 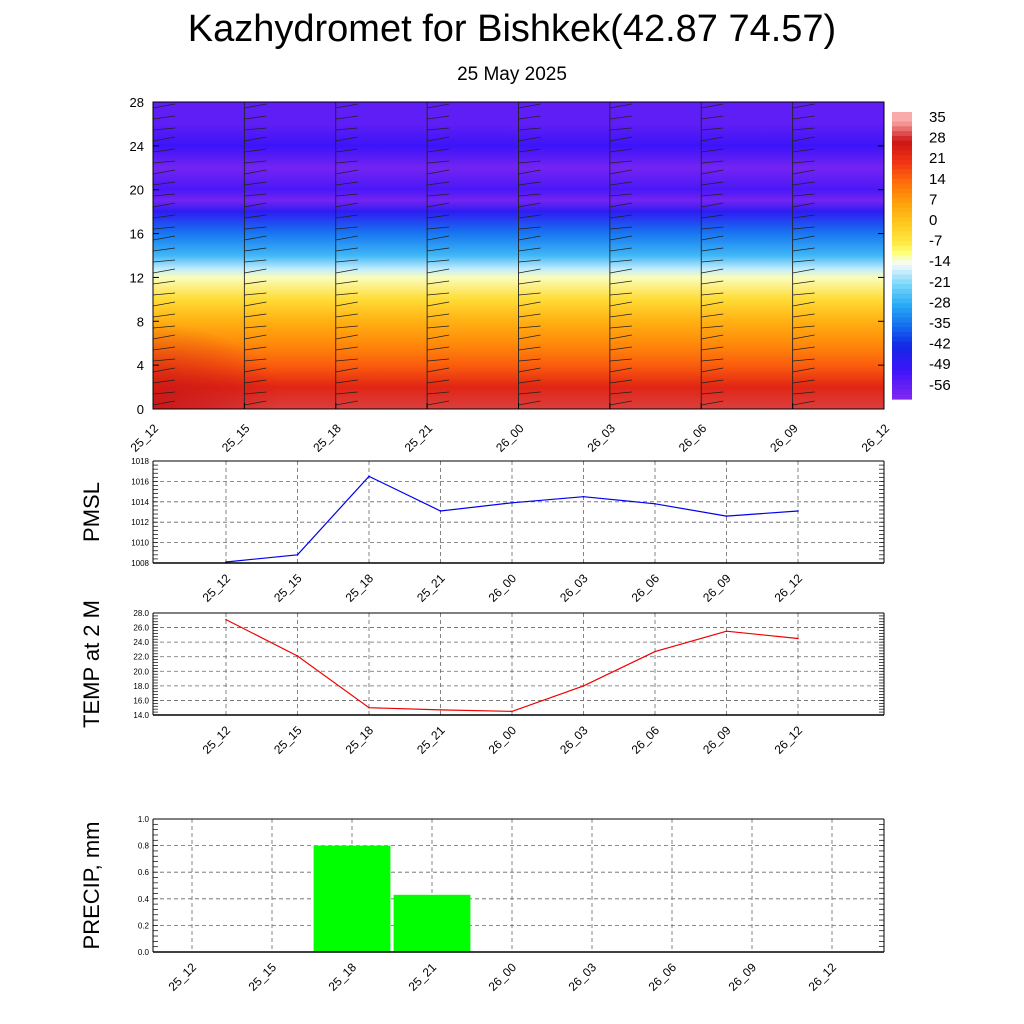 I want to click on y-tick-label: 1.0, so click(x=144, y=819).